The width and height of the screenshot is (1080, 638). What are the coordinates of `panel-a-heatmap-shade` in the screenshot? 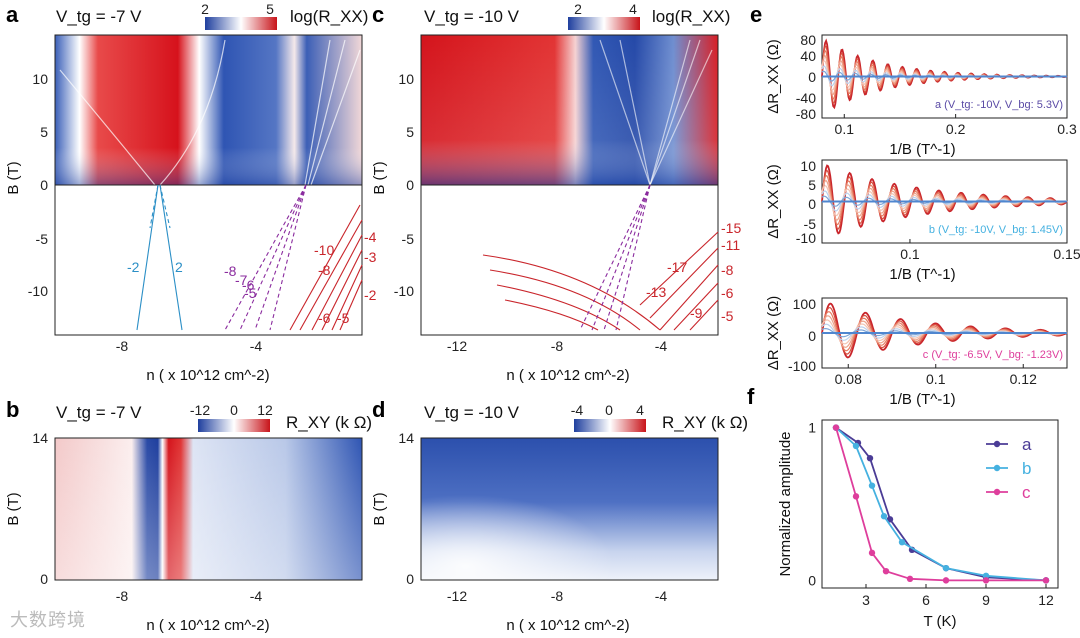 It's located at (208, 110).